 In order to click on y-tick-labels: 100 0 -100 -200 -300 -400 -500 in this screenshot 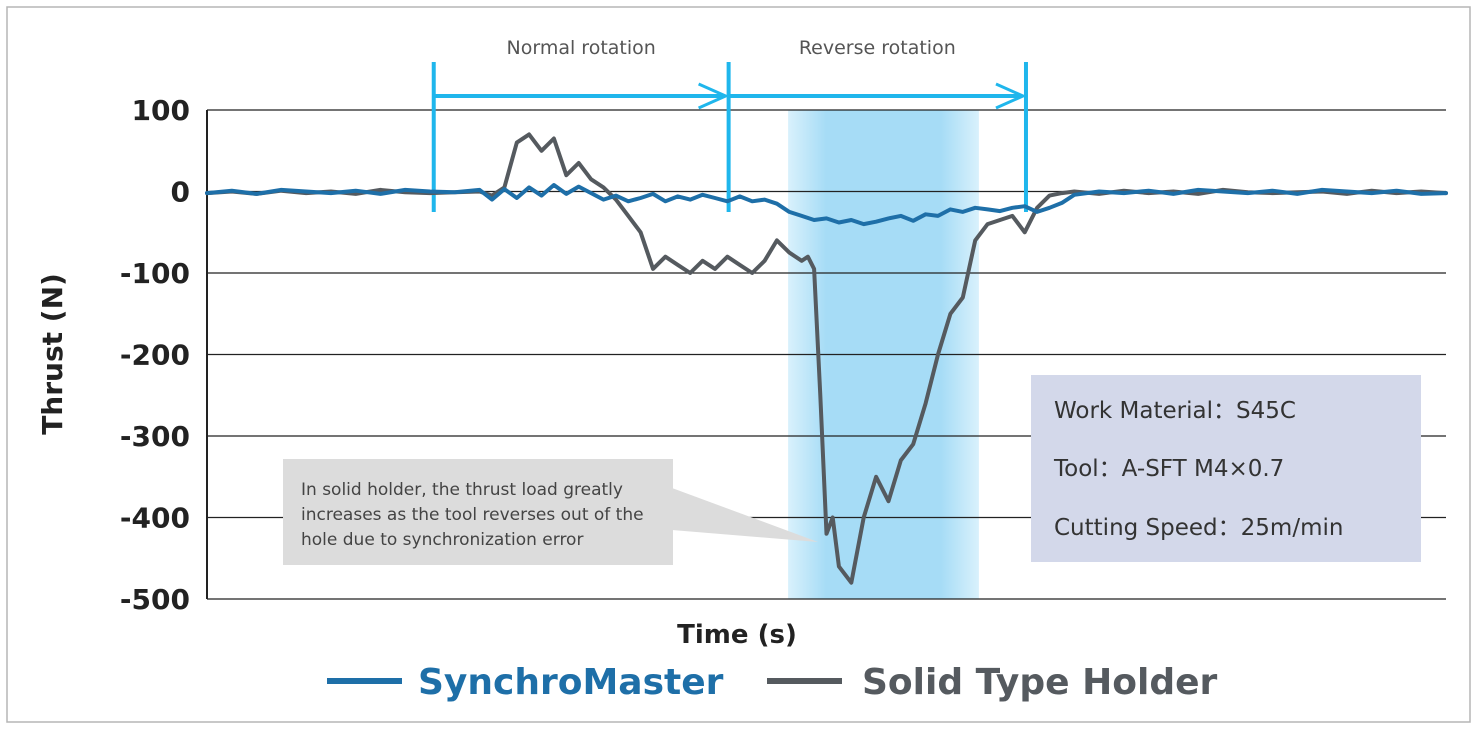, I will do `click(155, 355)`.